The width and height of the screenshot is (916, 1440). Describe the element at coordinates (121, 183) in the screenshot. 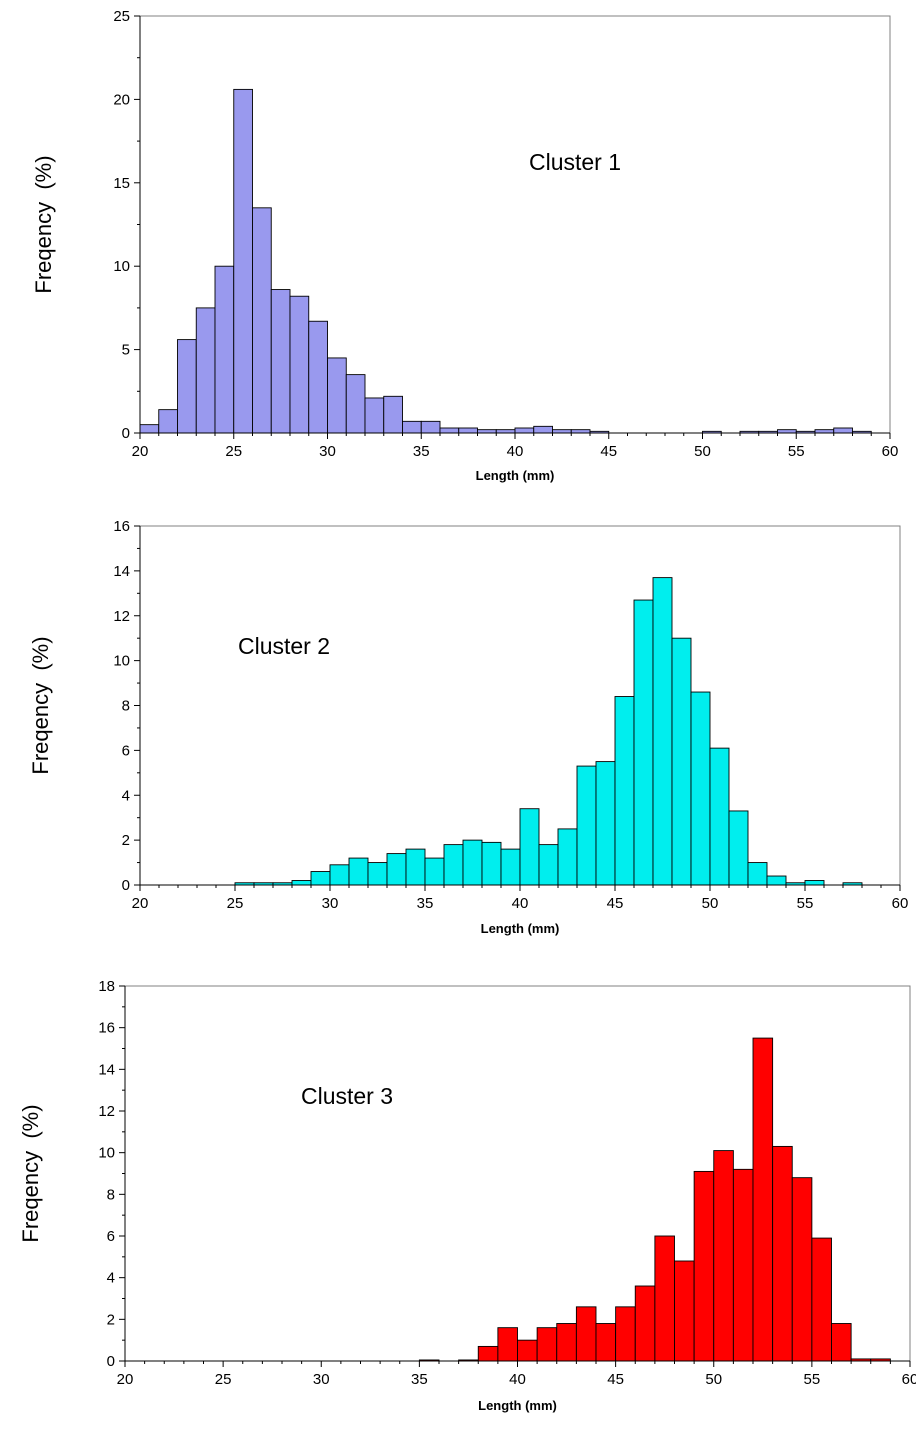

I see `y-tick-label: 15` at that location.